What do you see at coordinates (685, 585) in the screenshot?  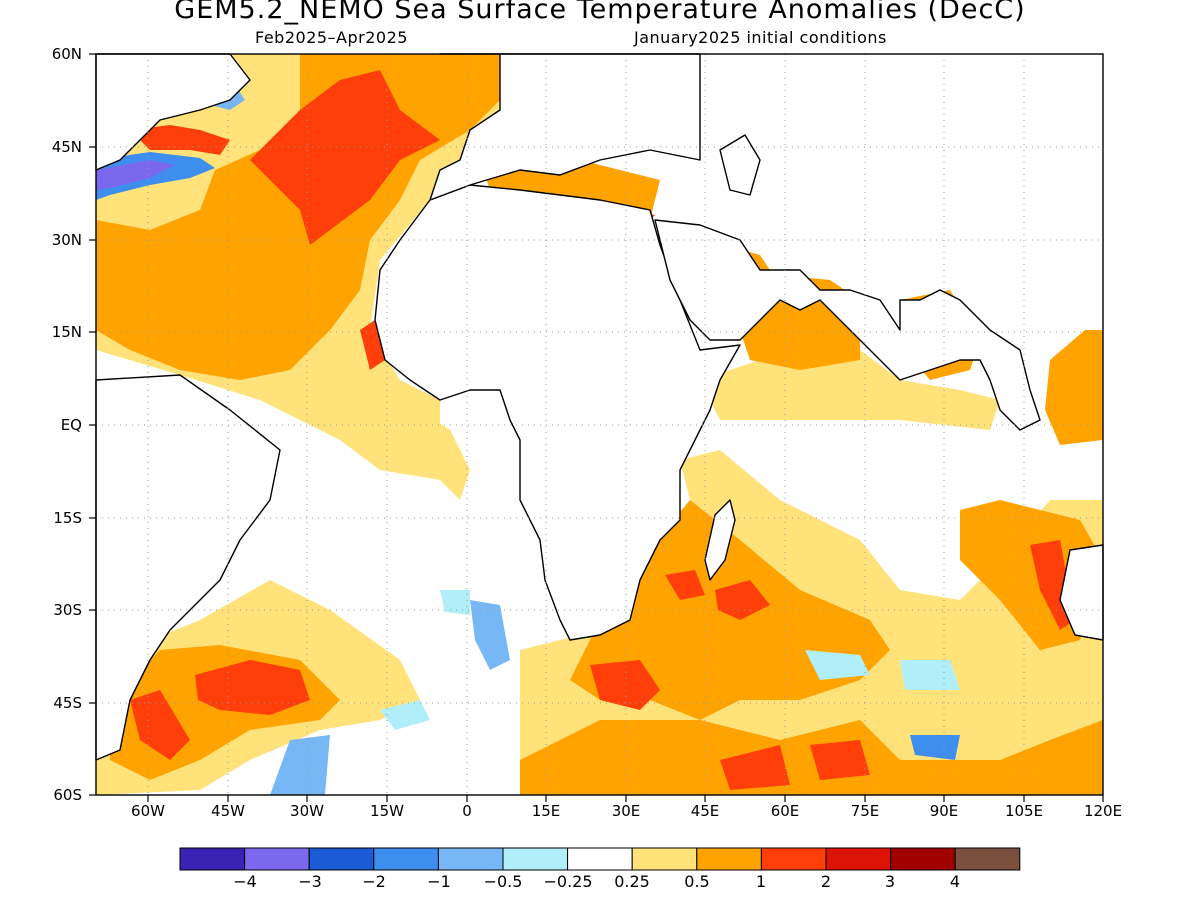 I see `anomaly-southwest-indian-red` at bounding box center [685, 585].